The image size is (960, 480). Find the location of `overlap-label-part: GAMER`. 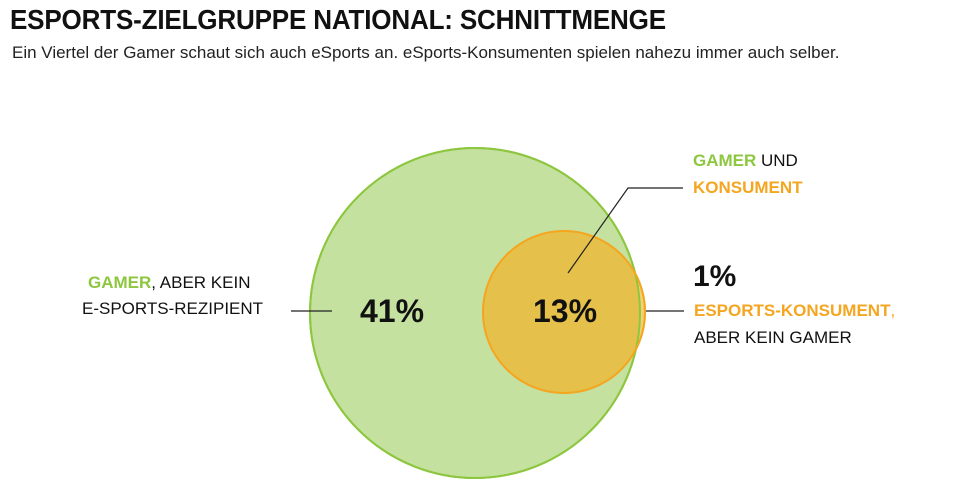

overlap-label-part: GAMER is located at coordinates (724, 160).